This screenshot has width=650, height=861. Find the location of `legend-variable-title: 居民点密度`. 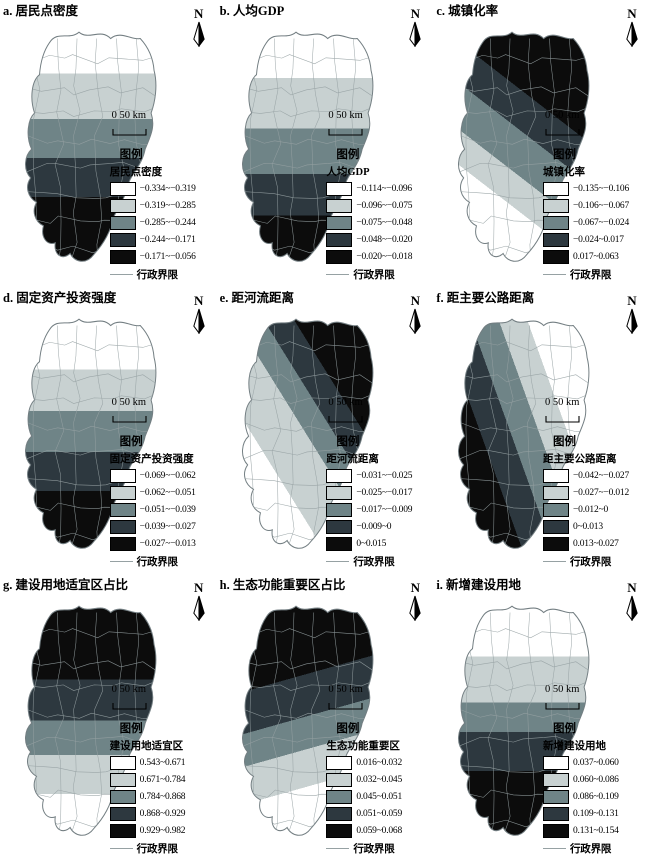

legend-variable-title: 居民点密度 is located at coordinates (136, 172).